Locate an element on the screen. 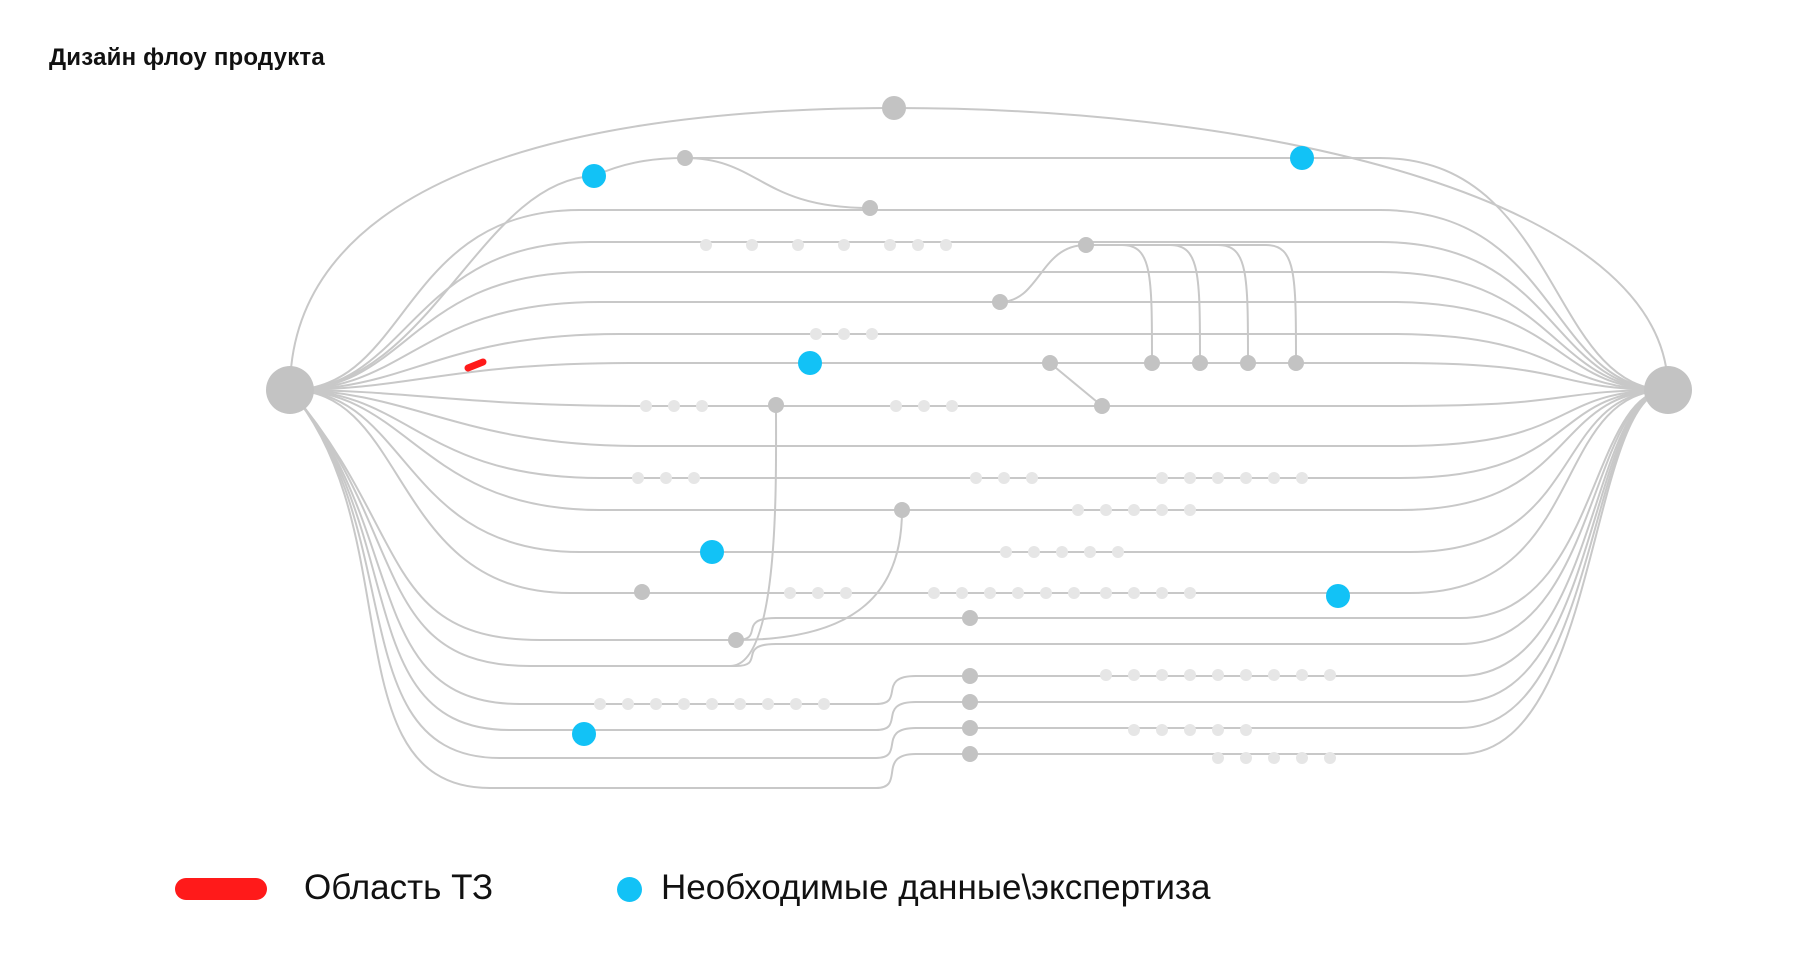  flow-branch-merge is located at coordinates (1043, 273).